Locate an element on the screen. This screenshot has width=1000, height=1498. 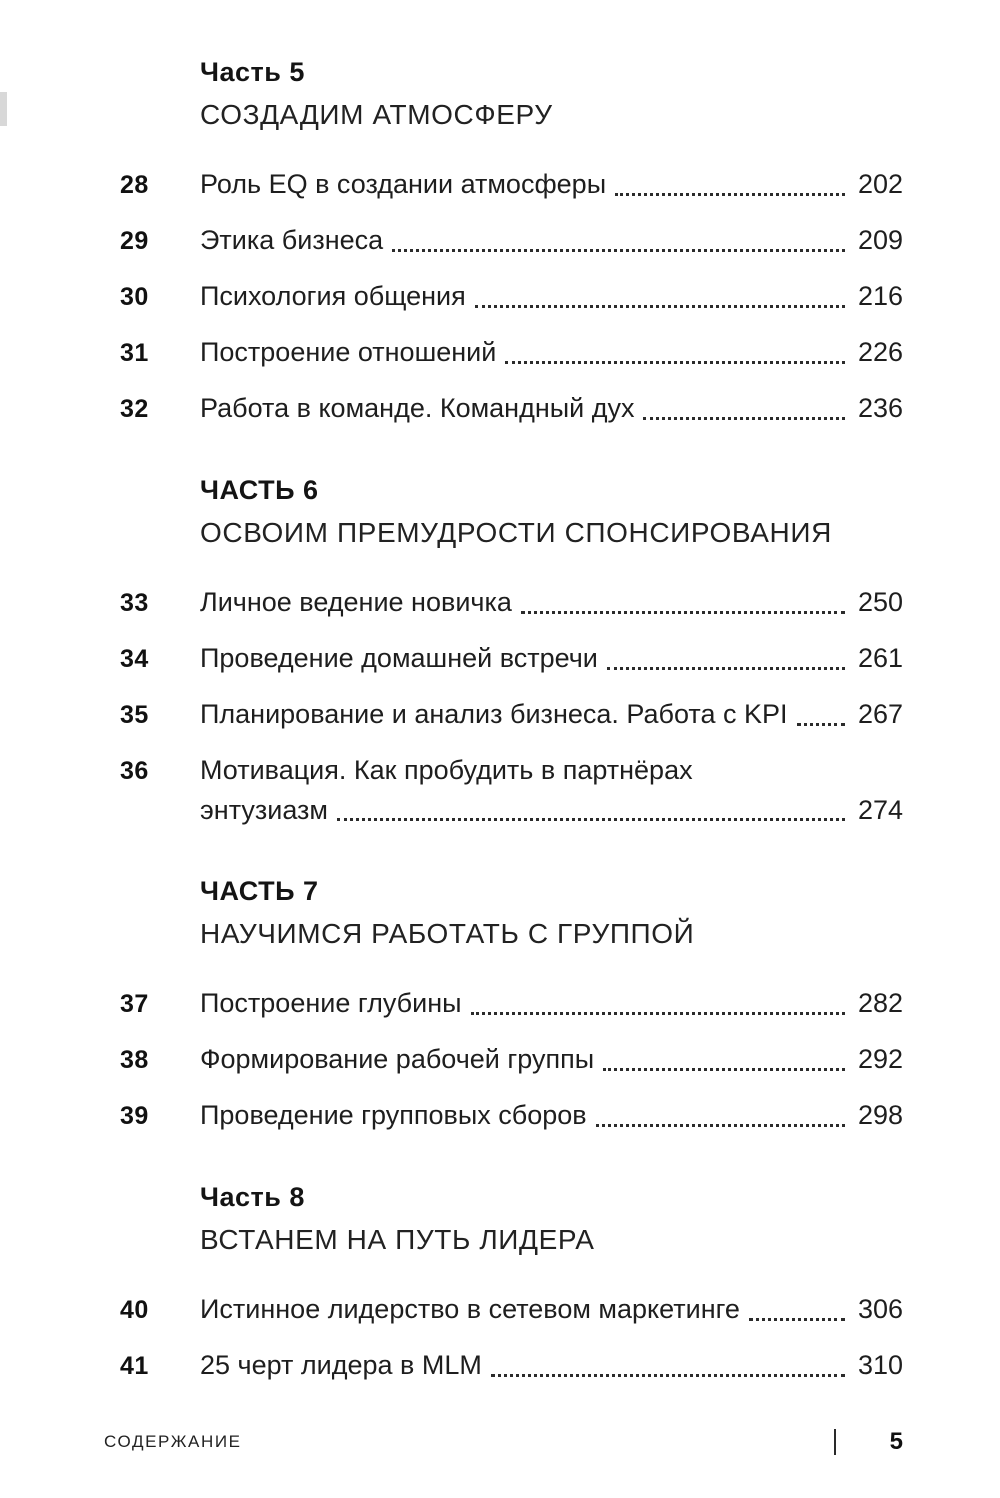
entry-title: Истинное лидерство в сетевом маркетинге is located at coordinates (470, 1309).